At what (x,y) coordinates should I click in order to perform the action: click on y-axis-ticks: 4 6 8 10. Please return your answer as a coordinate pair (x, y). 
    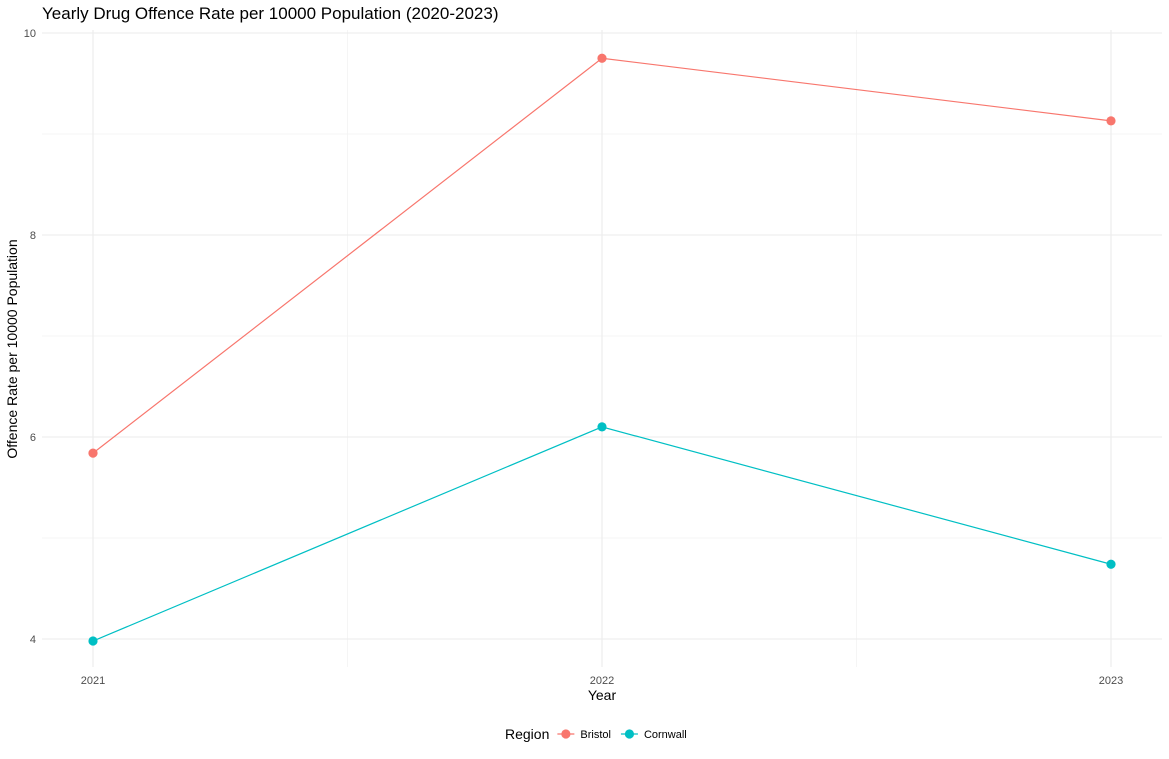
    Looking at the image, I should click on (30, 337).